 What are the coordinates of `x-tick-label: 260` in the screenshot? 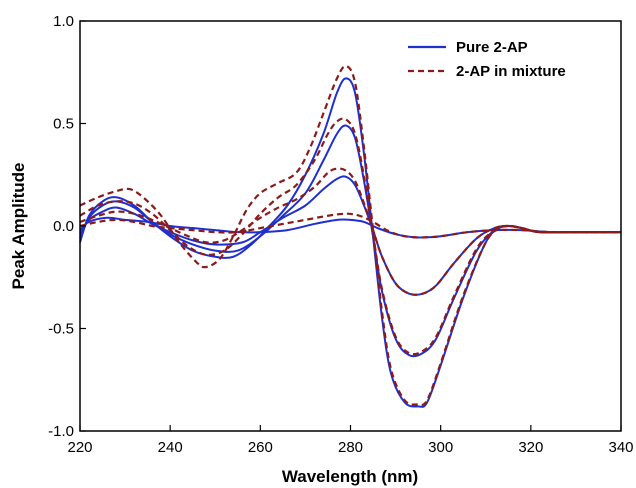 It's located at (260, 447).